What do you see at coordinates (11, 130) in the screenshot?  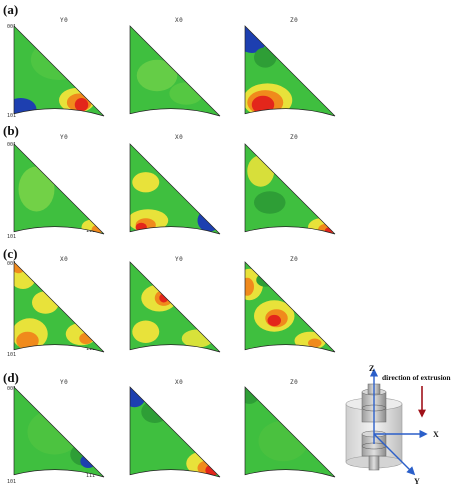 I see `row-label-b: (b)` at bounding box center [11, 130].